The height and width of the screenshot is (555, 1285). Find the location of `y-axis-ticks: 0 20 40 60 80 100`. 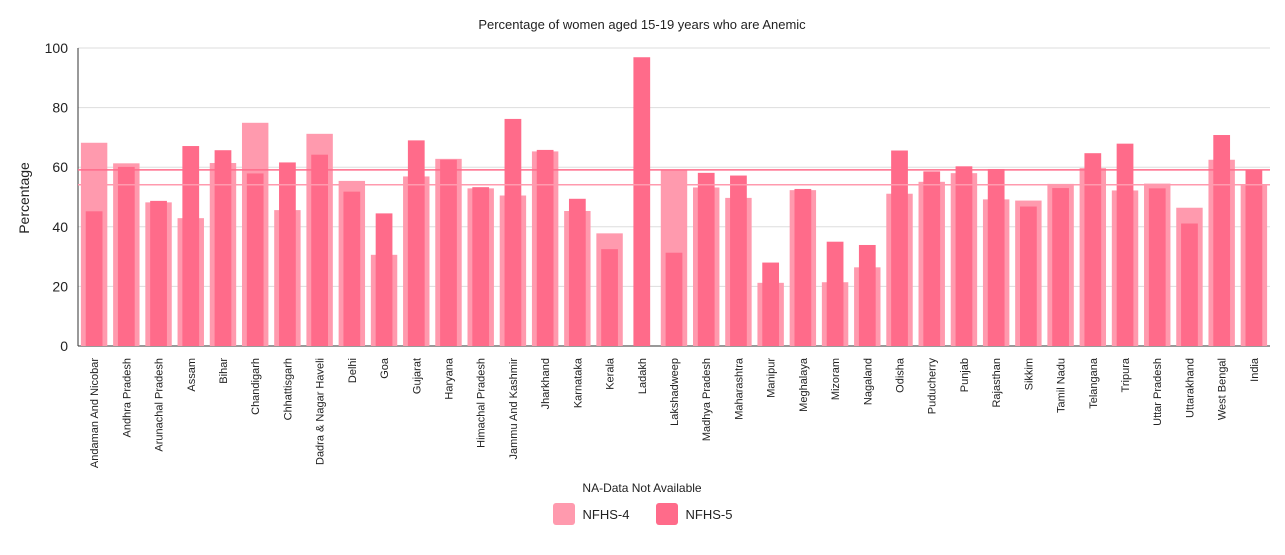

y-axis-ticks: 0 20 40 60 80 100 is located at coordinates (57, 197).